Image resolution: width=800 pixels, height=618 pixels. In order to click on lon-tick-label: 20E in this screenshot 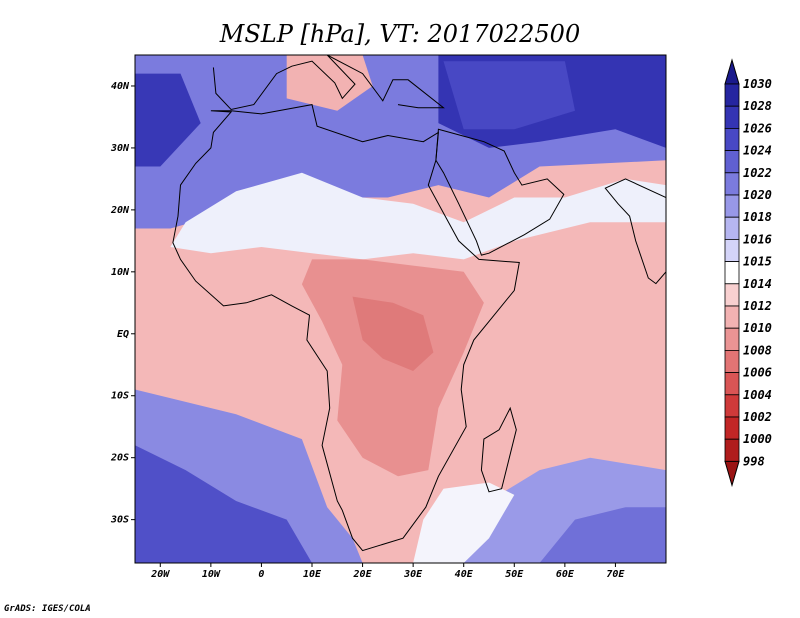, I will do `click(363, 574)`.